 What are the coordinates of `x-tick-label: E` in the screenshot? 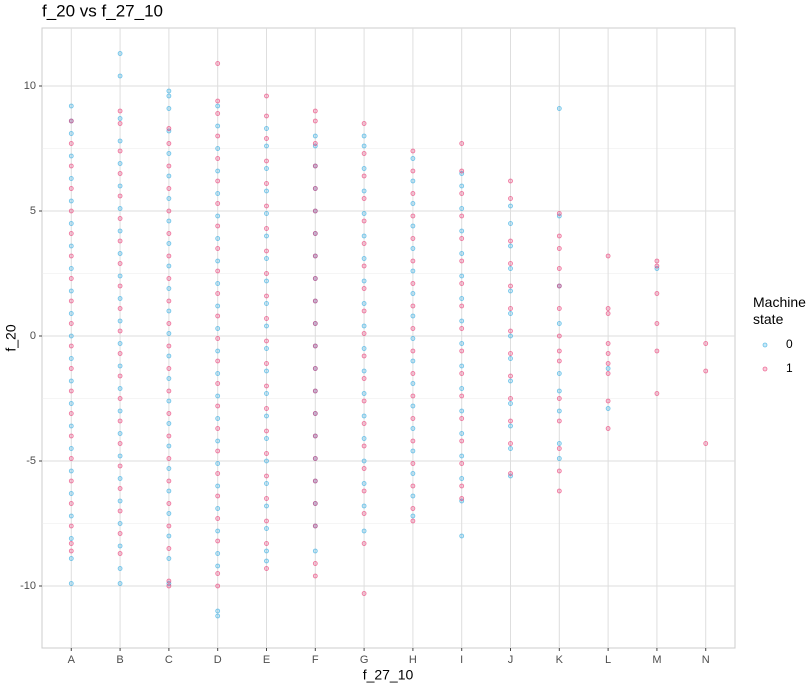 It's located at (266, 660).